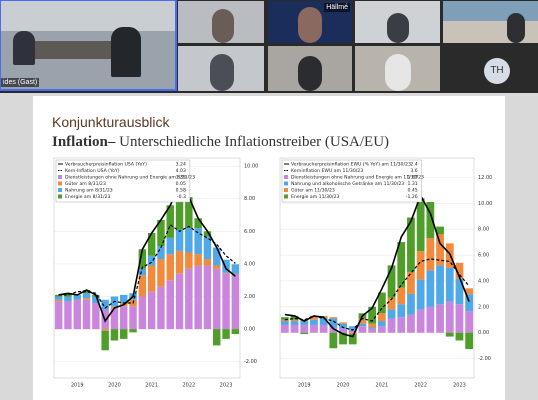  What do you see at coordinates (20, 82) in the screenshot?
I see `participant-name: ides (Gast)` at bounding box center [20, 82].